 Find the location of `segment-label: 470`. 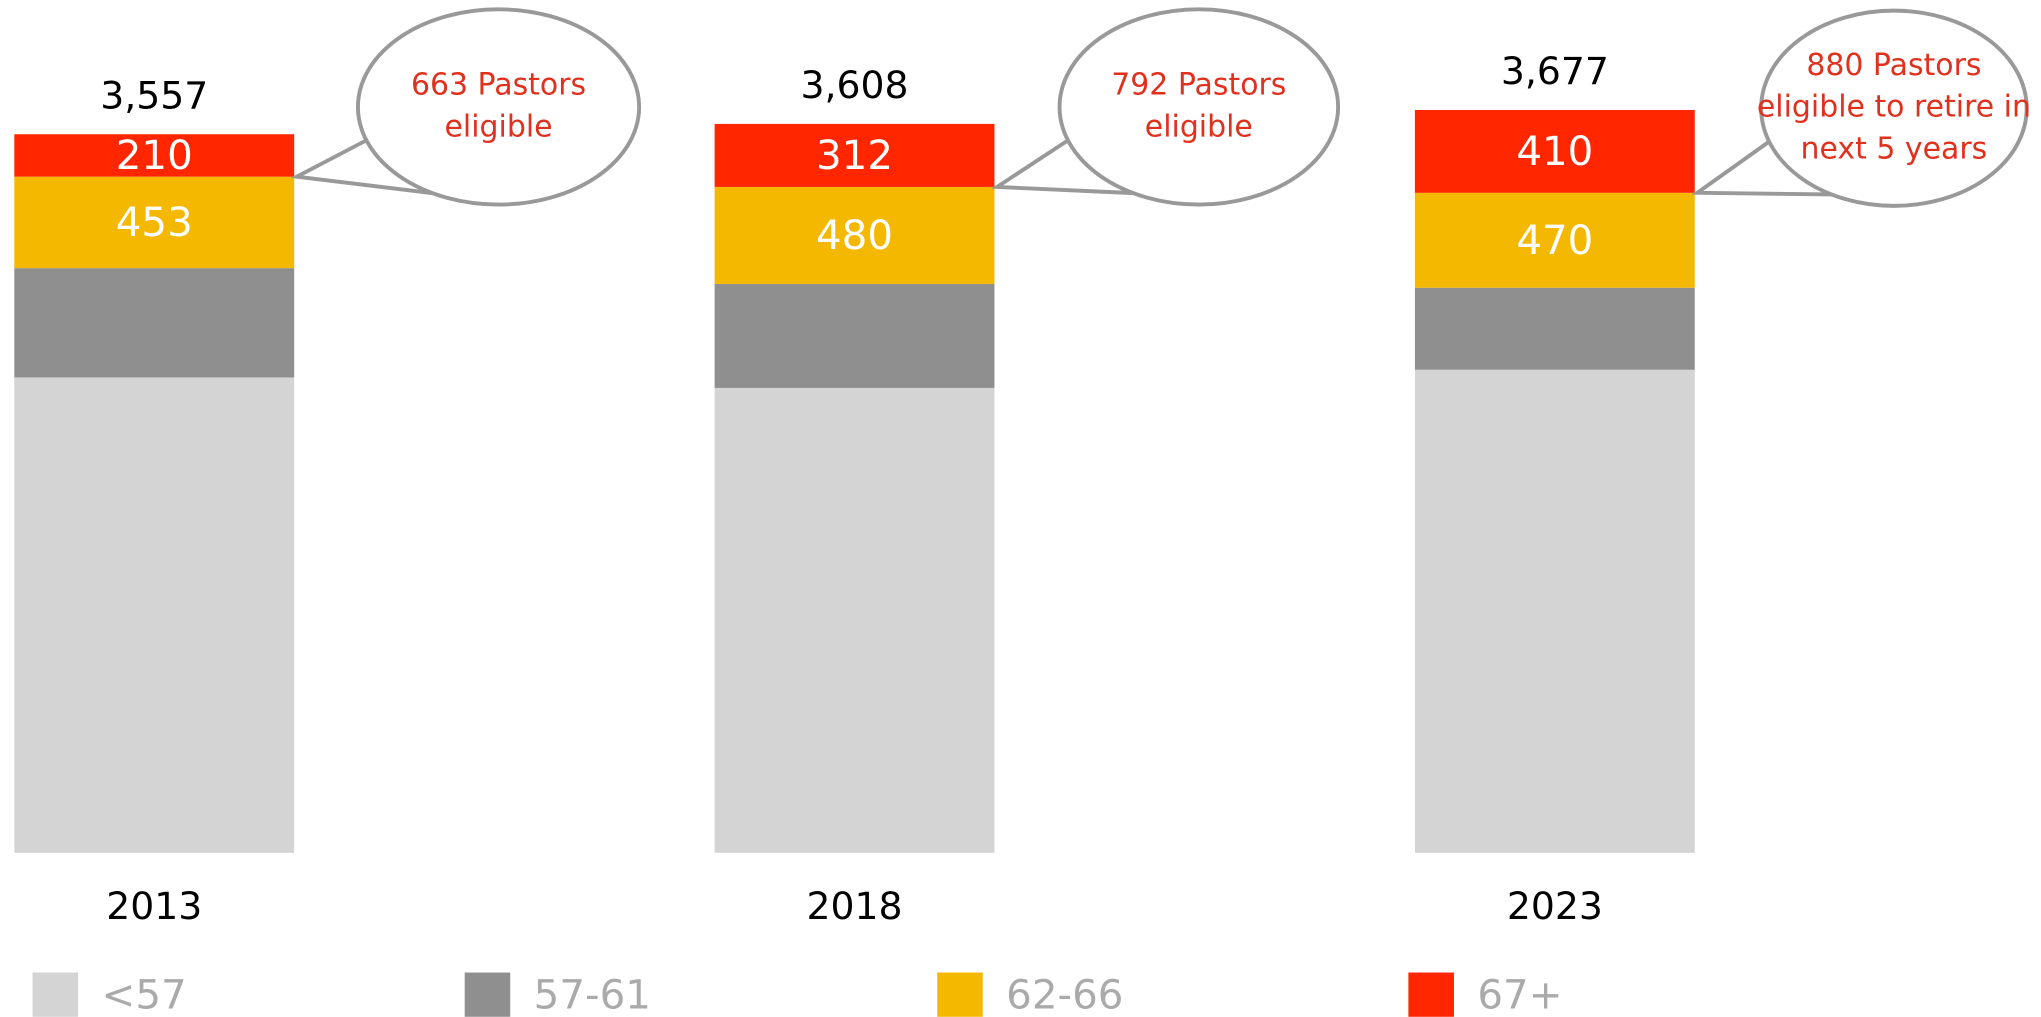

segment-label: 470 is located at coordinates (1554, 240).